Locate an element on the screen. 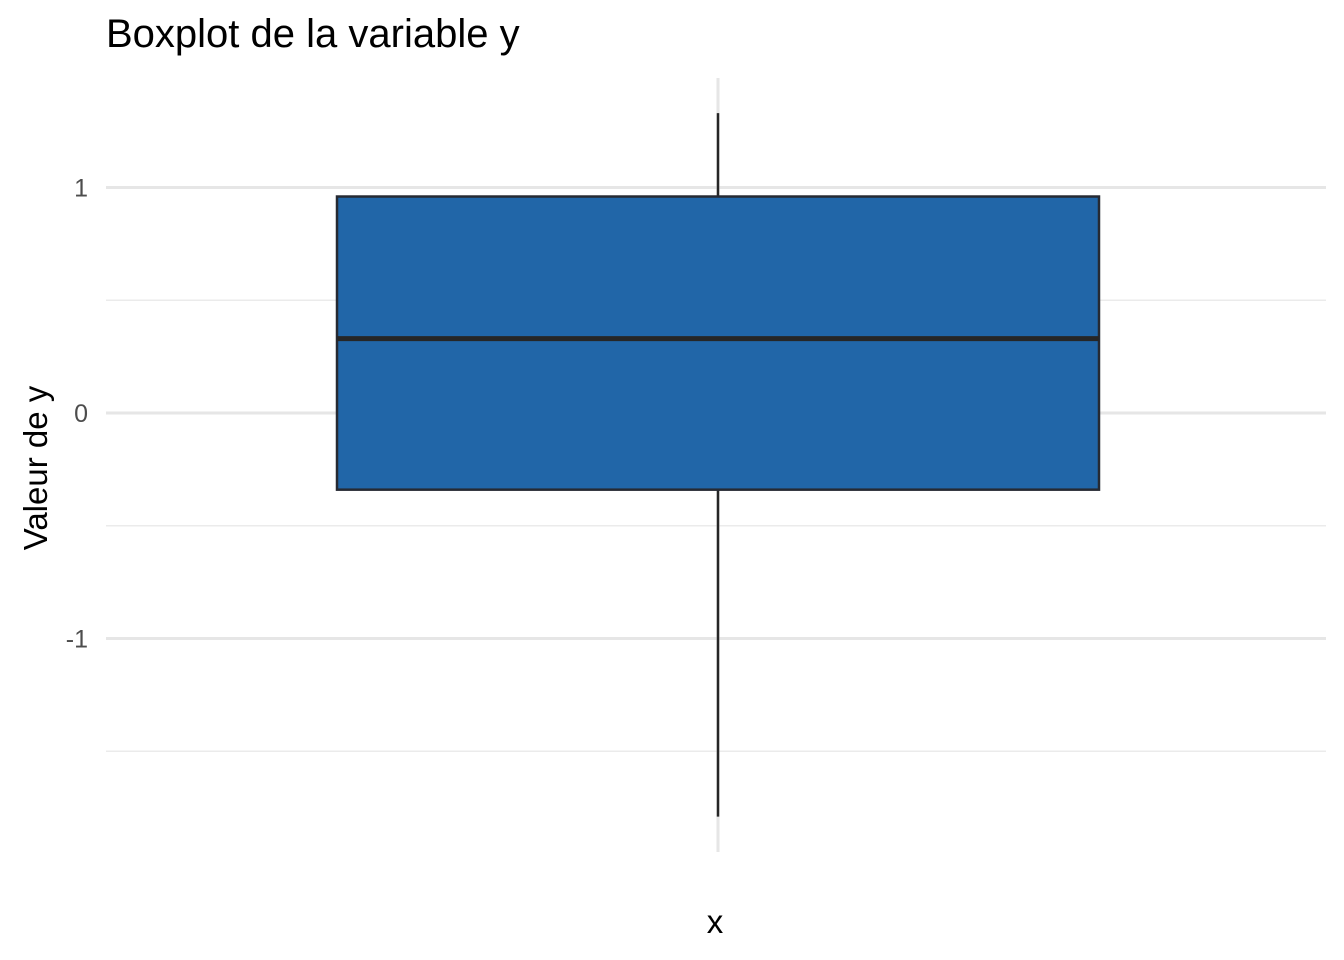 The image size is (1344, 960). chart-title: Boxplot de la variable y is located at coordinates (313, 34).